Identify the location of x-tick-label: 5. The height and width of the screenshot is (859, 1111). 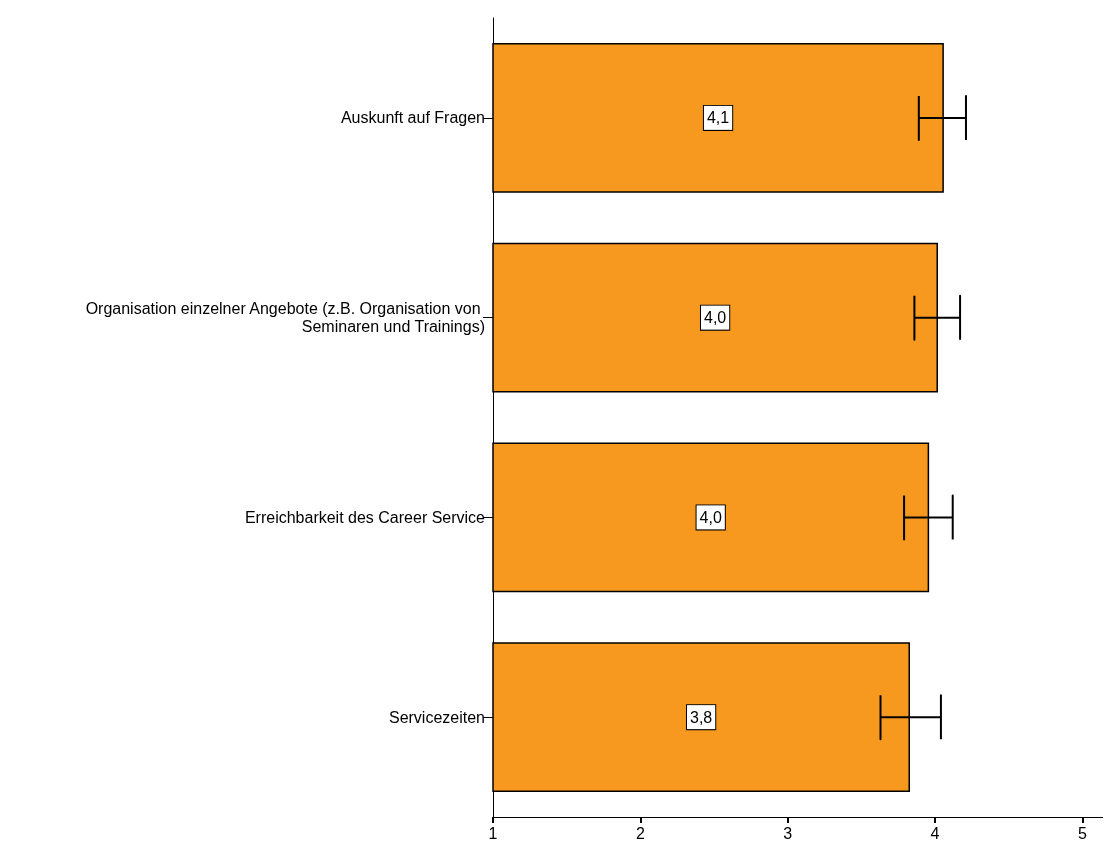
(1082, 833).